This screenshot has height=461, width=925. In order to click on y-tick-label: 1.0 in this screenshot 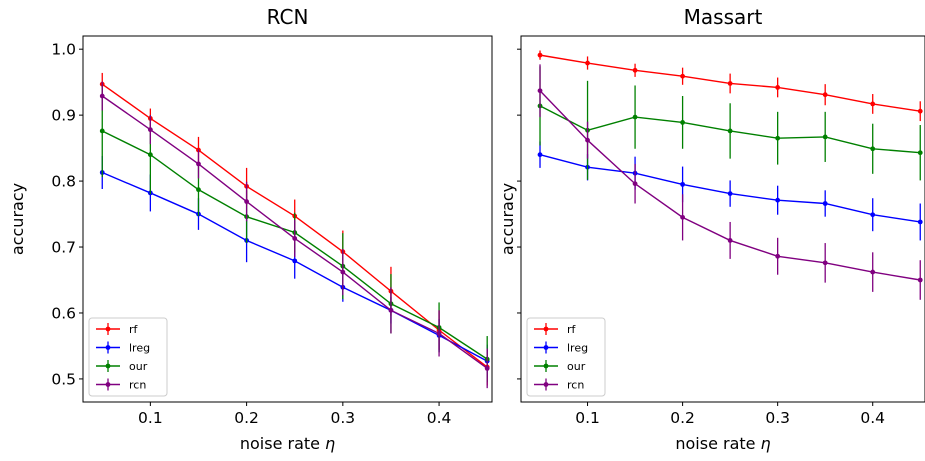, I will do `click(63, 50)`.